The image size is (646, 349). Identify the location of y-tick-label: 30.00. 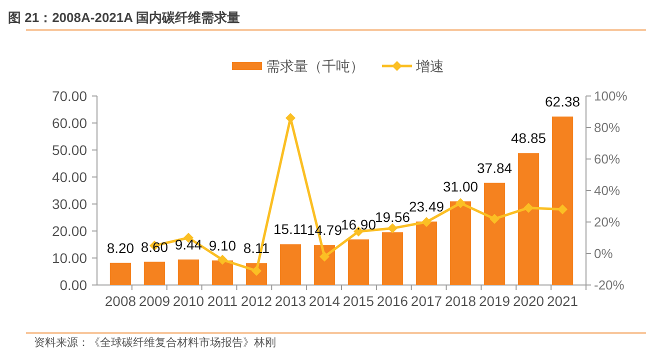
(70, 204).